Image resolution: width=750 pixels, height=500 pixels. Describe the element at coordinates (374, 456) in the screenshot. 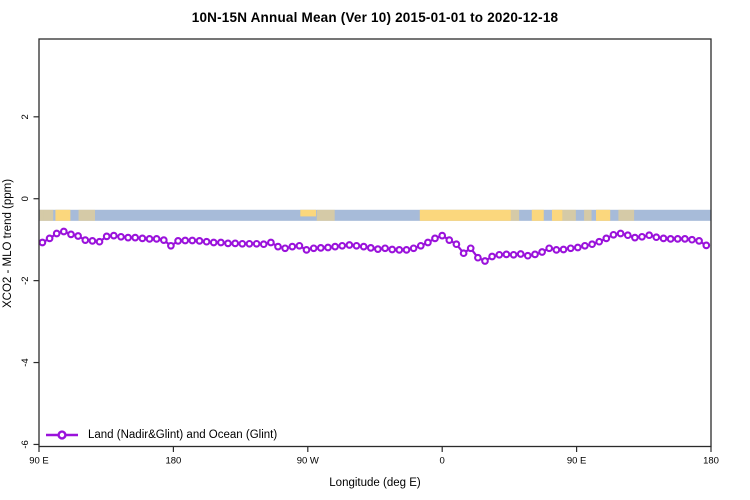

I see `x-axis-ticks: 90 E 180 90 W 0 90 E 180` at that location.